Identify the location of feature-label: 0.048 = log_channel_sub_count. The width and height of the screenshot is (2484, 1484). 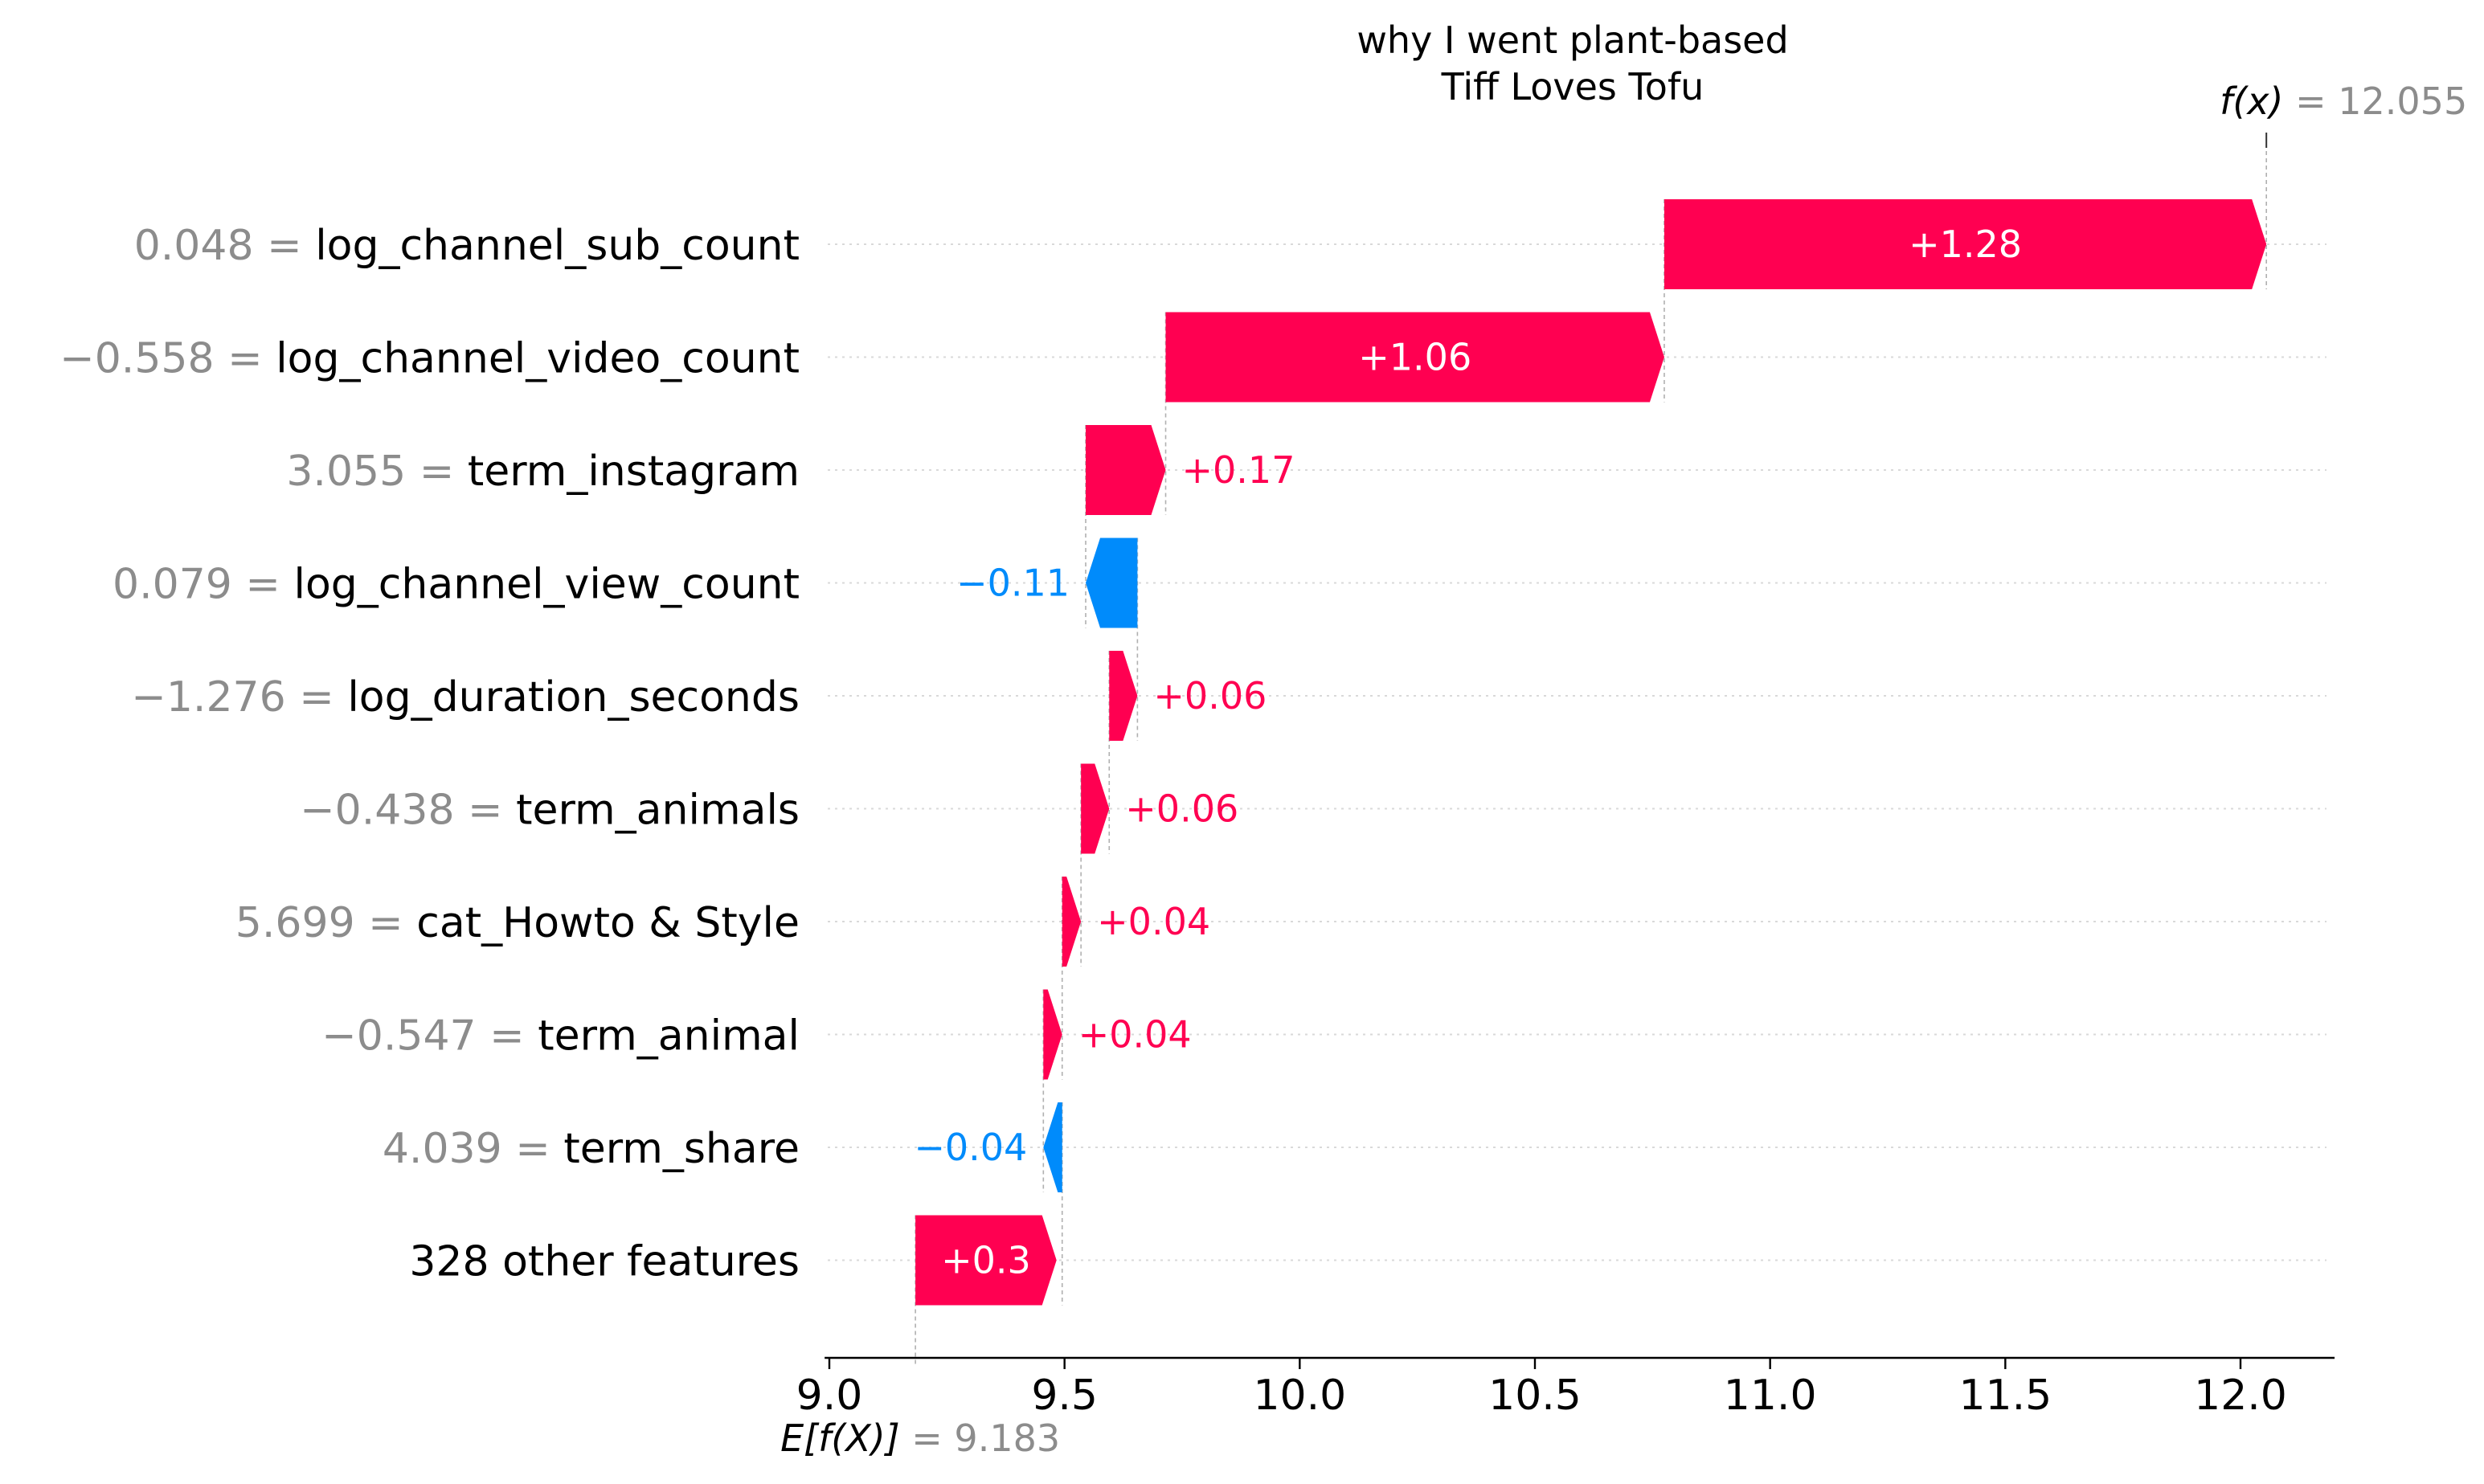
(467, 246).